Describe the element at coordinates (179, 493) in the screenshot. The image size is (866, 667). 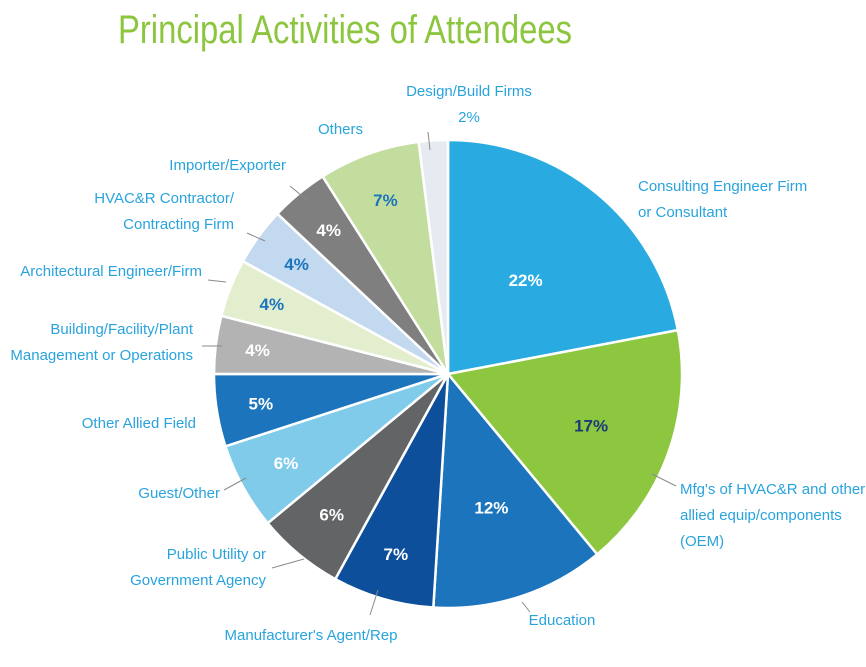
I see `slice-category-label: Guest/Other` at that location.